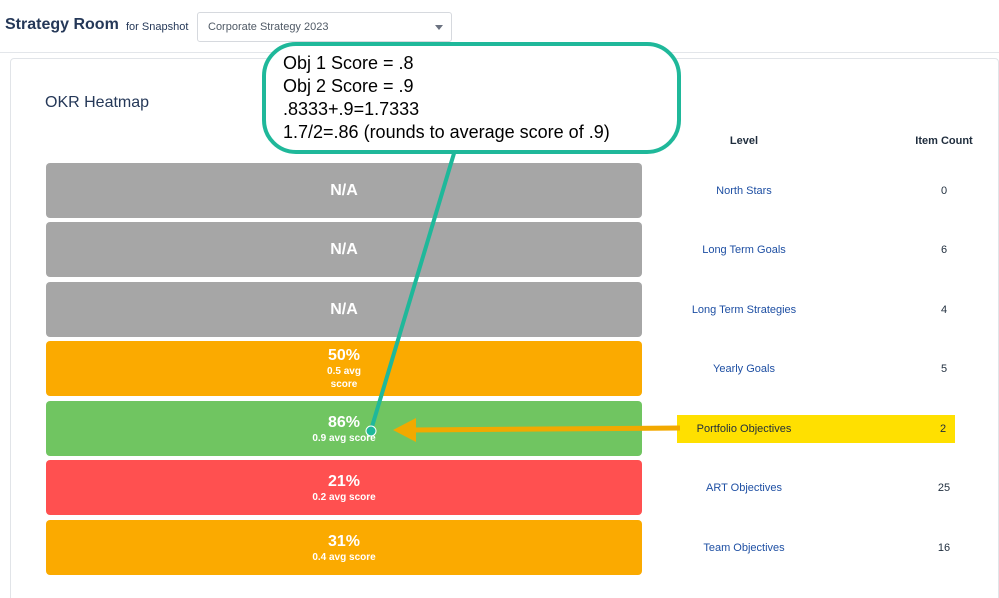 The height and width of the screenshot is (598, 999). What do you see at coordinates (348, 86) in the screenshot?
I see `callout-line-2: Obj 2 Score = .9` at bounding box center [348, 86].